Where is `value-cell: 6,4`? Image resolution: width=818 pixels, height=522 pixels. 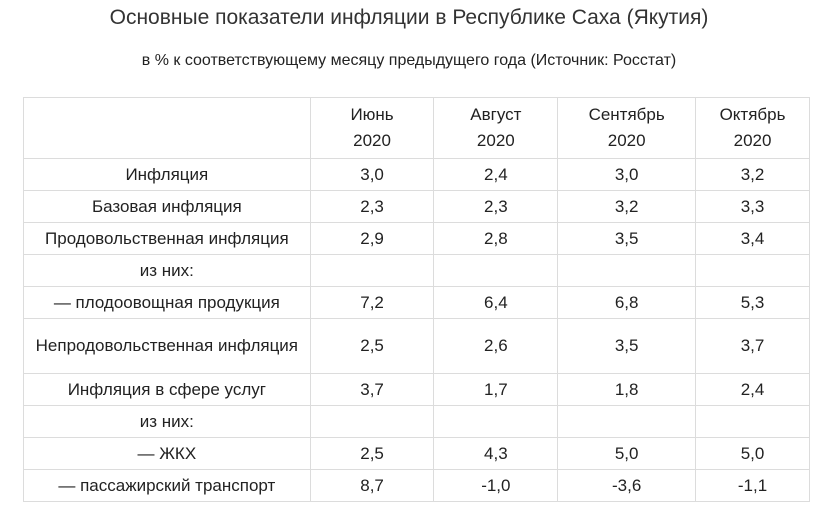
value-cell: 6,4 is located at coordinates (496, 302).